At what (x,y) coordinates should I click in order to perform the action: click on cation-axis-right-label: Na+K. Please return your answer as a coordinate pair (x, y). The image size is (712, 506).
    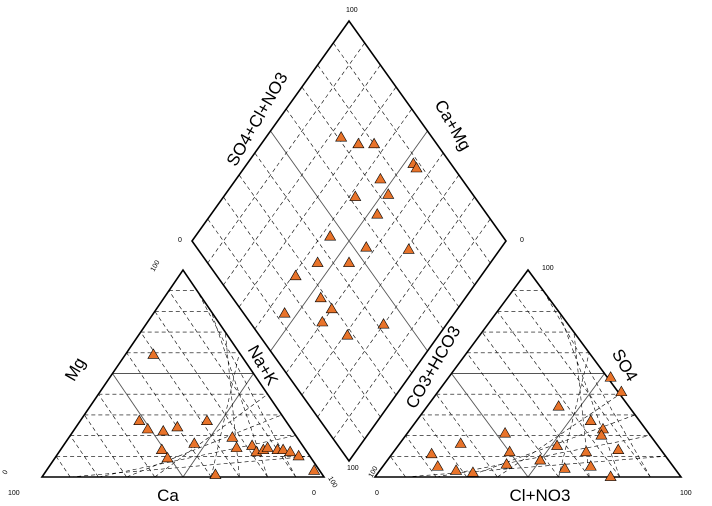
    Looking at the image, I should click on (263, 365).